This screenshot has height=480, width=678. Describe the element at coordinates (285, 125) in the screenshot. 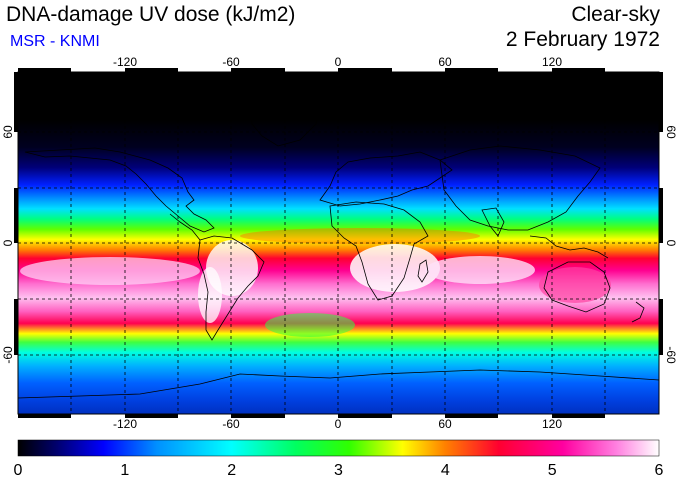

I see `greenland-coast` at that location.